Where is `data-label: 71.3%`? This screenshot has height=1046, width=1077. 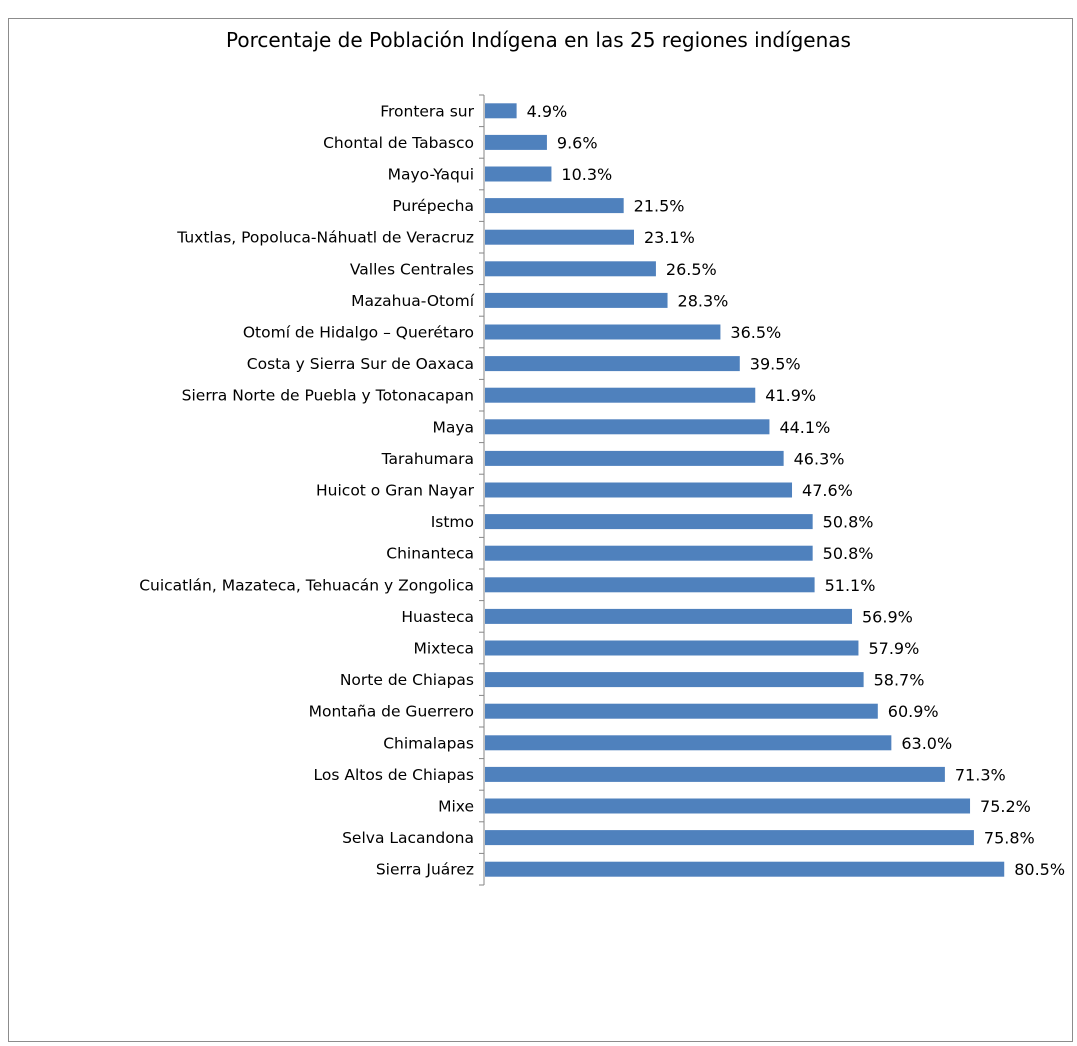
data-label: 71.3% is located at coordinates (980, 774).